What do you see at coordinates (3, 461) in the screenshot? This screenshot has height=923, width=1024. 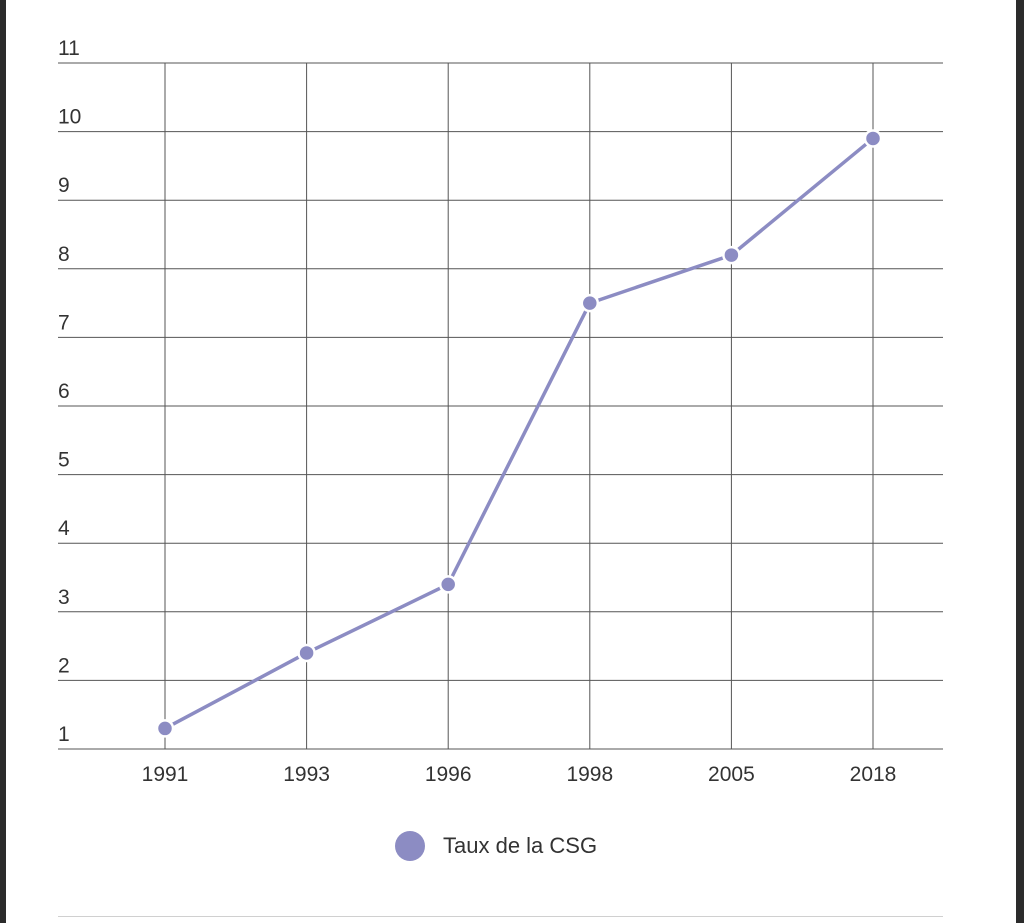 I see `window-frame-left` at bounding box center [3, 461].